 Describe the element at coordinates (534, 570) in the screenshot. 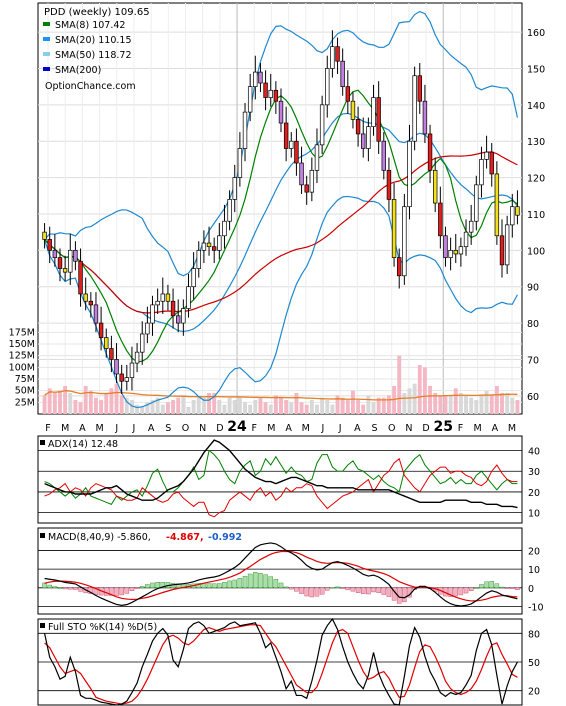

I see `panel-tick-label: 10` at that location.